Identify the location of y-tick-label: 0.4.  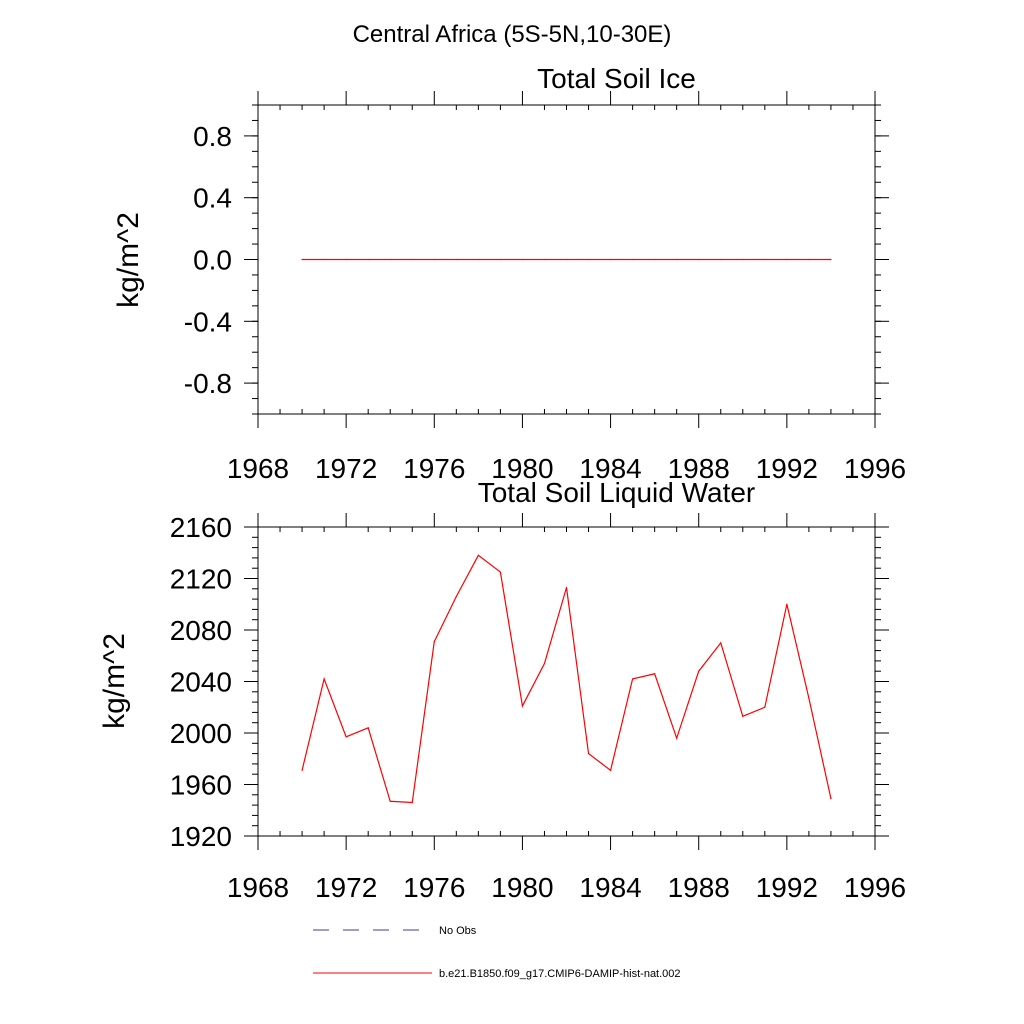
(212, 198).